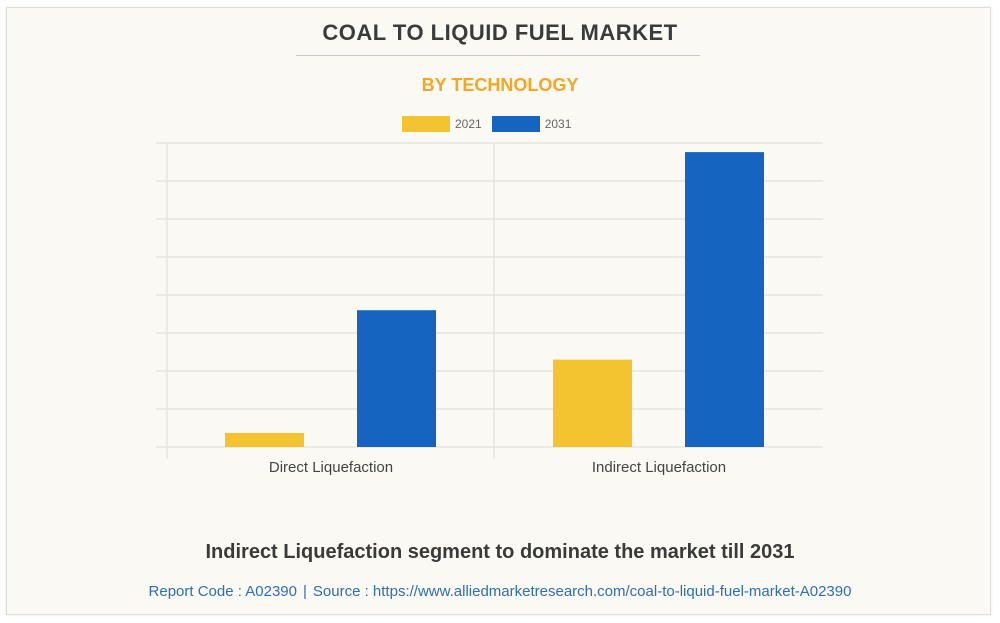  Describe the element at coordinates (592, 403) in the screenshot. I see `bar-2021-indirect-liquefaction` at that location.